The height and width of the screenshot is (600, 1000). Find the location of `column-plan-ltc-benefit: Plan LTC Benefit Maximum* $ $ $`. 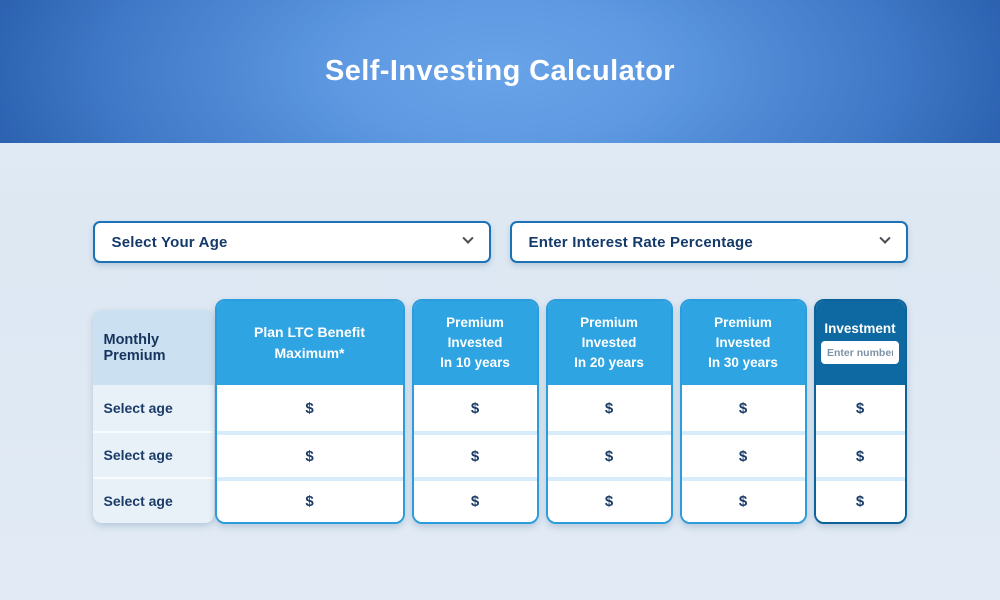

column-plan-ltc-benefit: Plan LTC Benefit Maximum* $ $ $ is located at coordinates (309, 411).